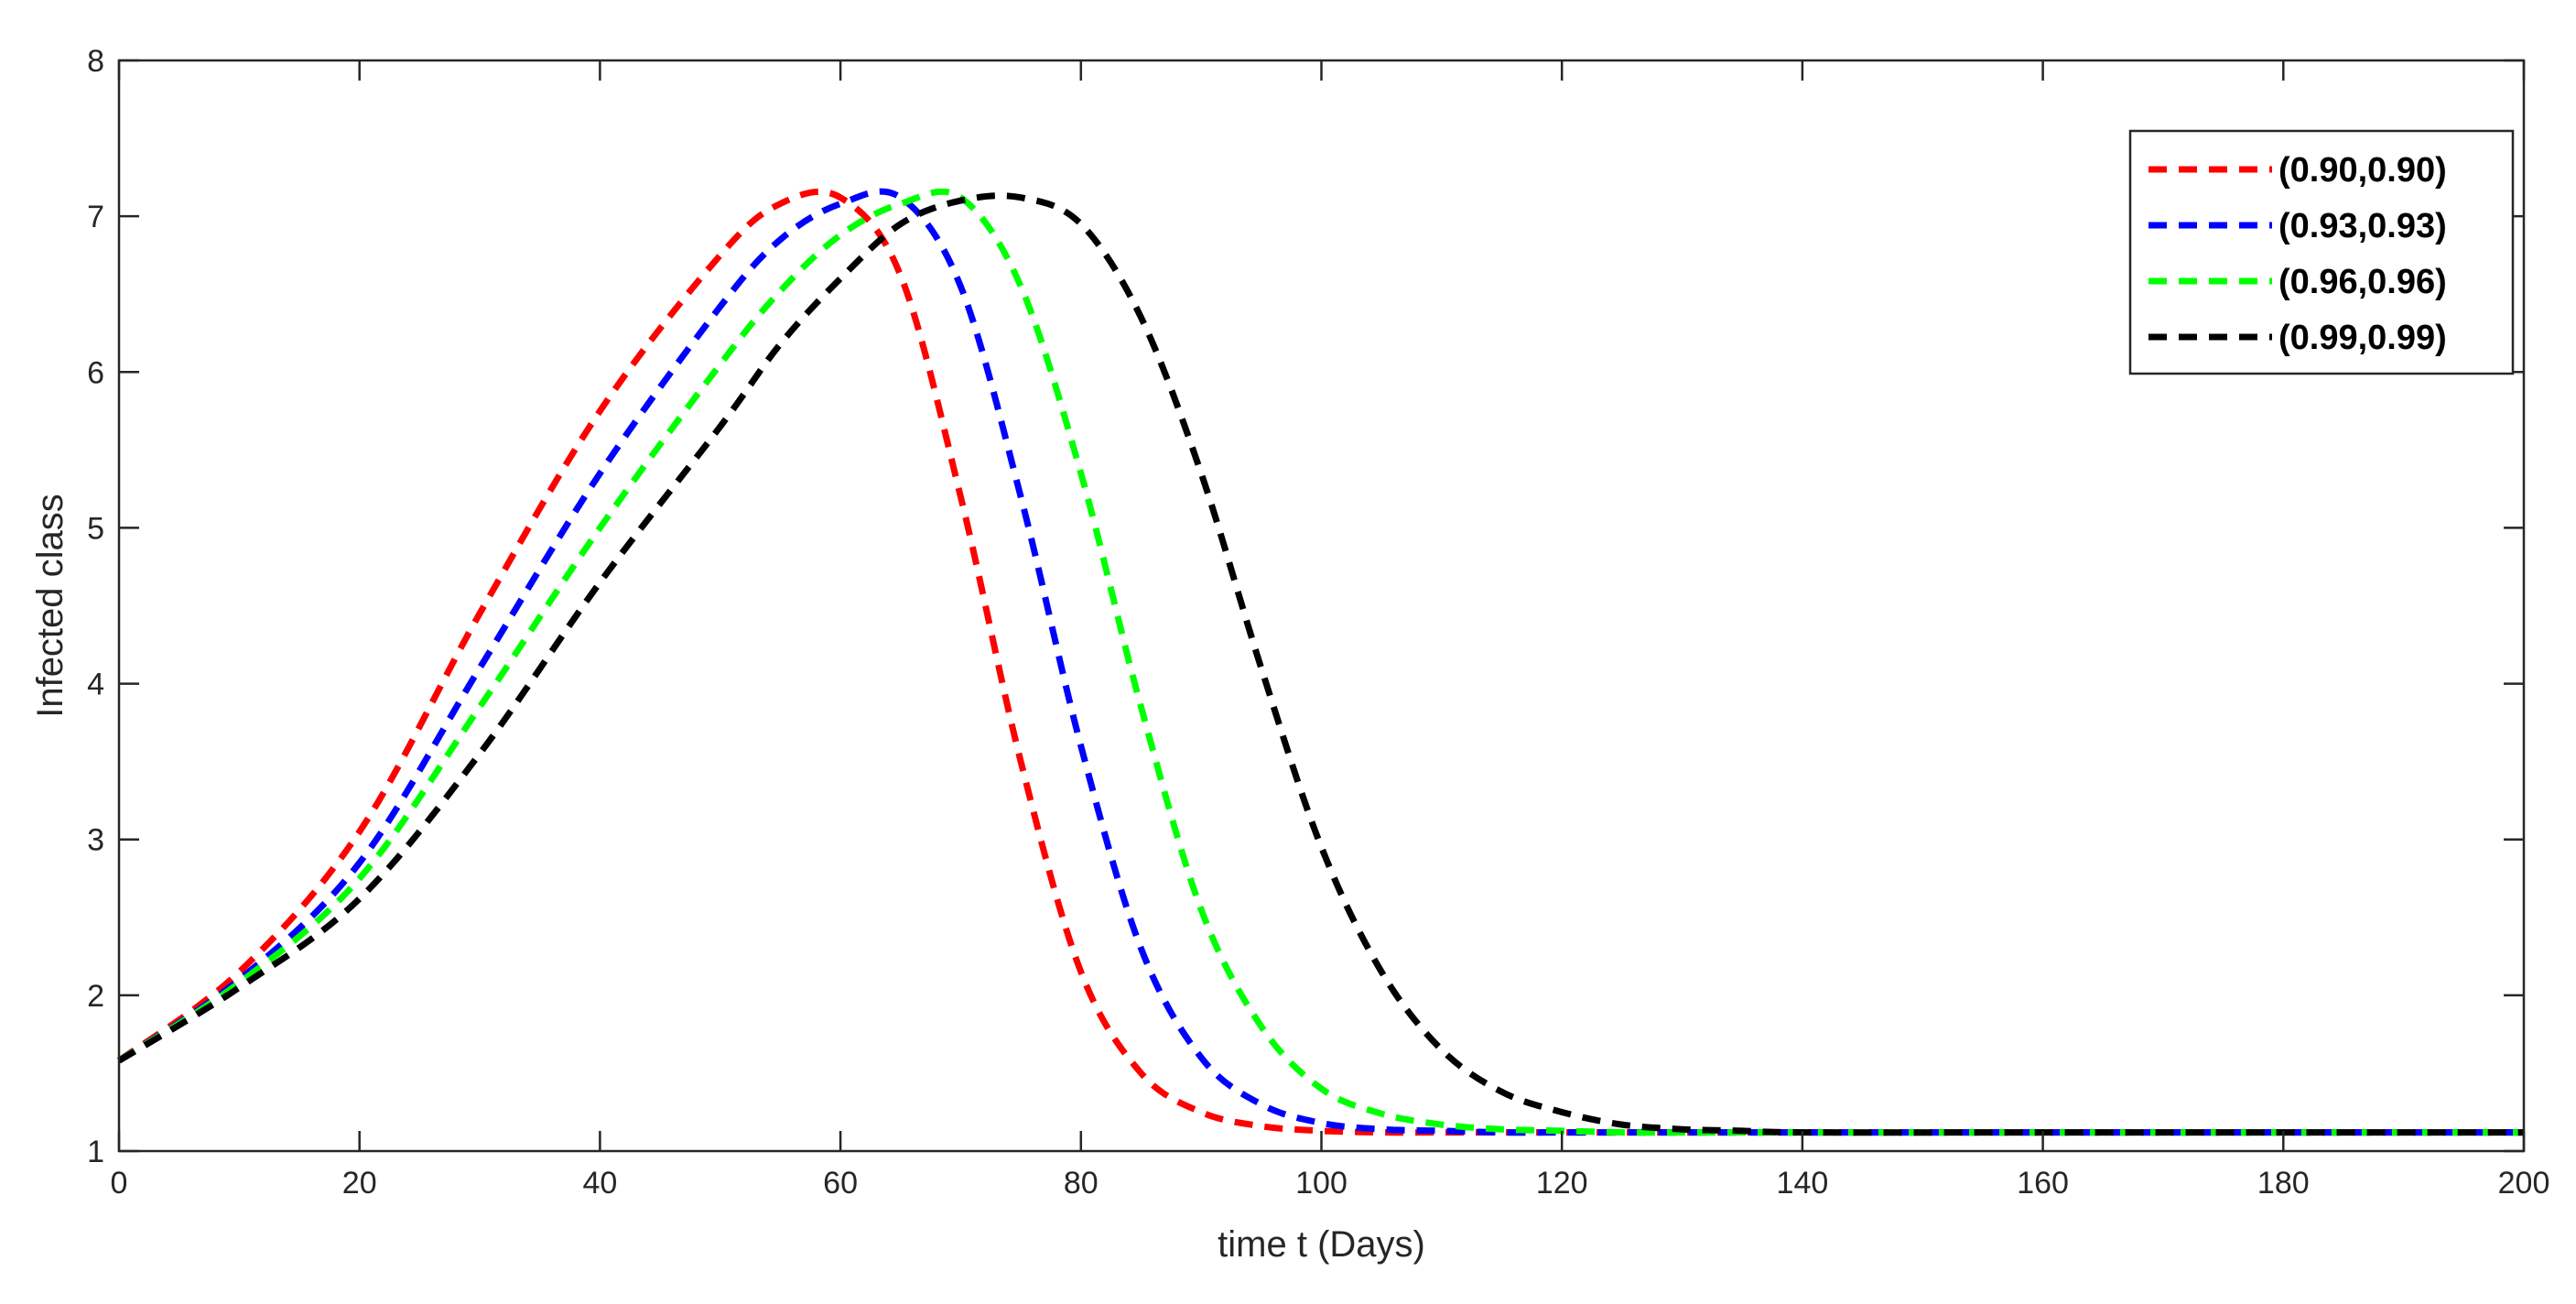 This screenshot has width=2576, height=1304. Describe the element at coordinates (1322, 1244) in the screenshot. I see `x-axis-title: time t (Days)` at that location.